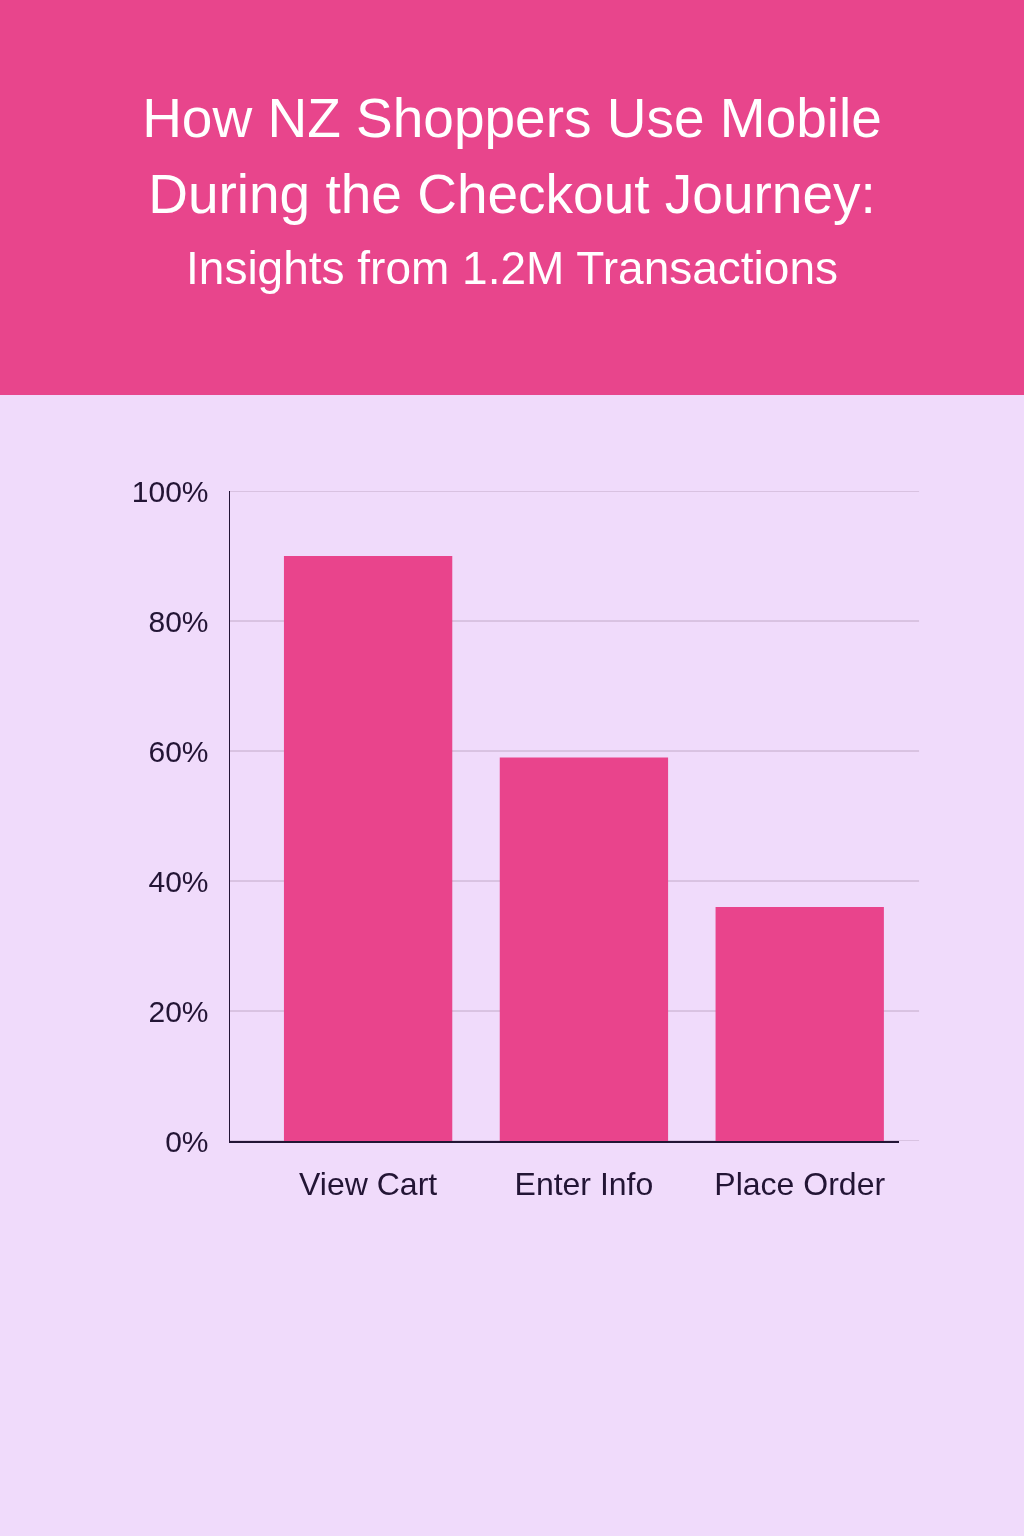 This screenshot has height=1536, width=1024. Describe the element at coordinates (512, 268) in the screenshot. I see `chart-subtitle: Insights from 1.2M Transactions` at that location.